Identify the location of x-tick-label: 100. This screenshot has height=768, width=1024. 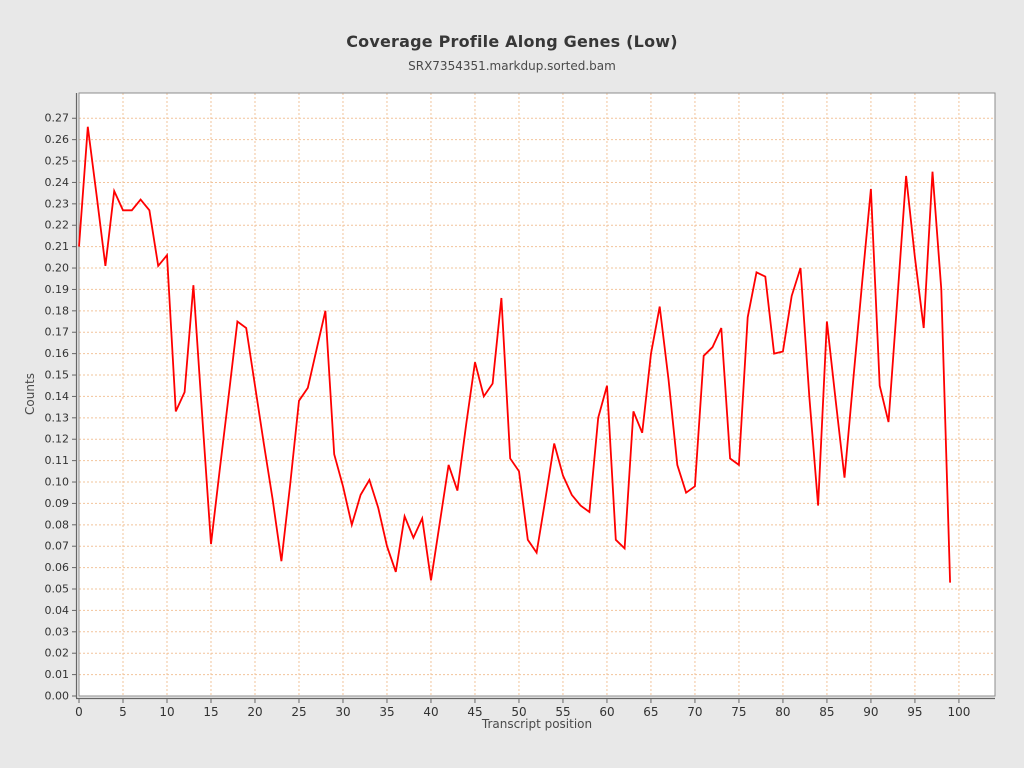
(958, 712).